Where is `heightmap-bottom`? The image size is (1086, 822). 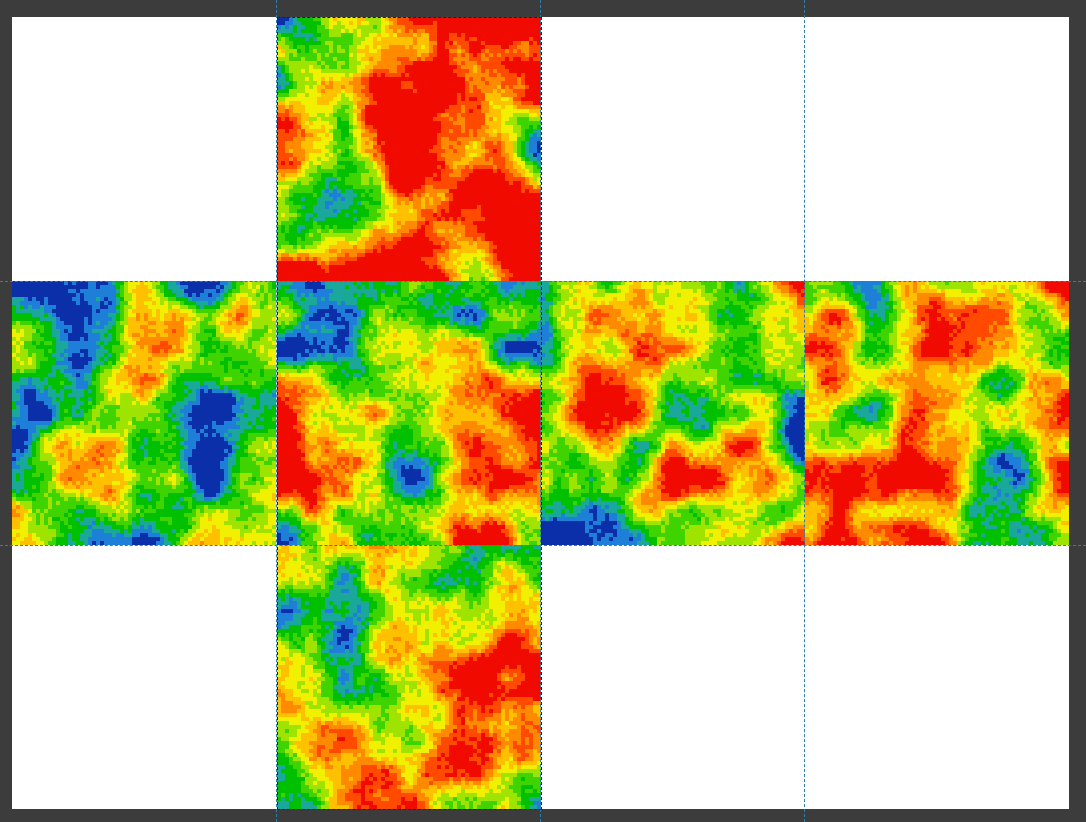
heightmap-bottom is located at coordinates (409, 677).